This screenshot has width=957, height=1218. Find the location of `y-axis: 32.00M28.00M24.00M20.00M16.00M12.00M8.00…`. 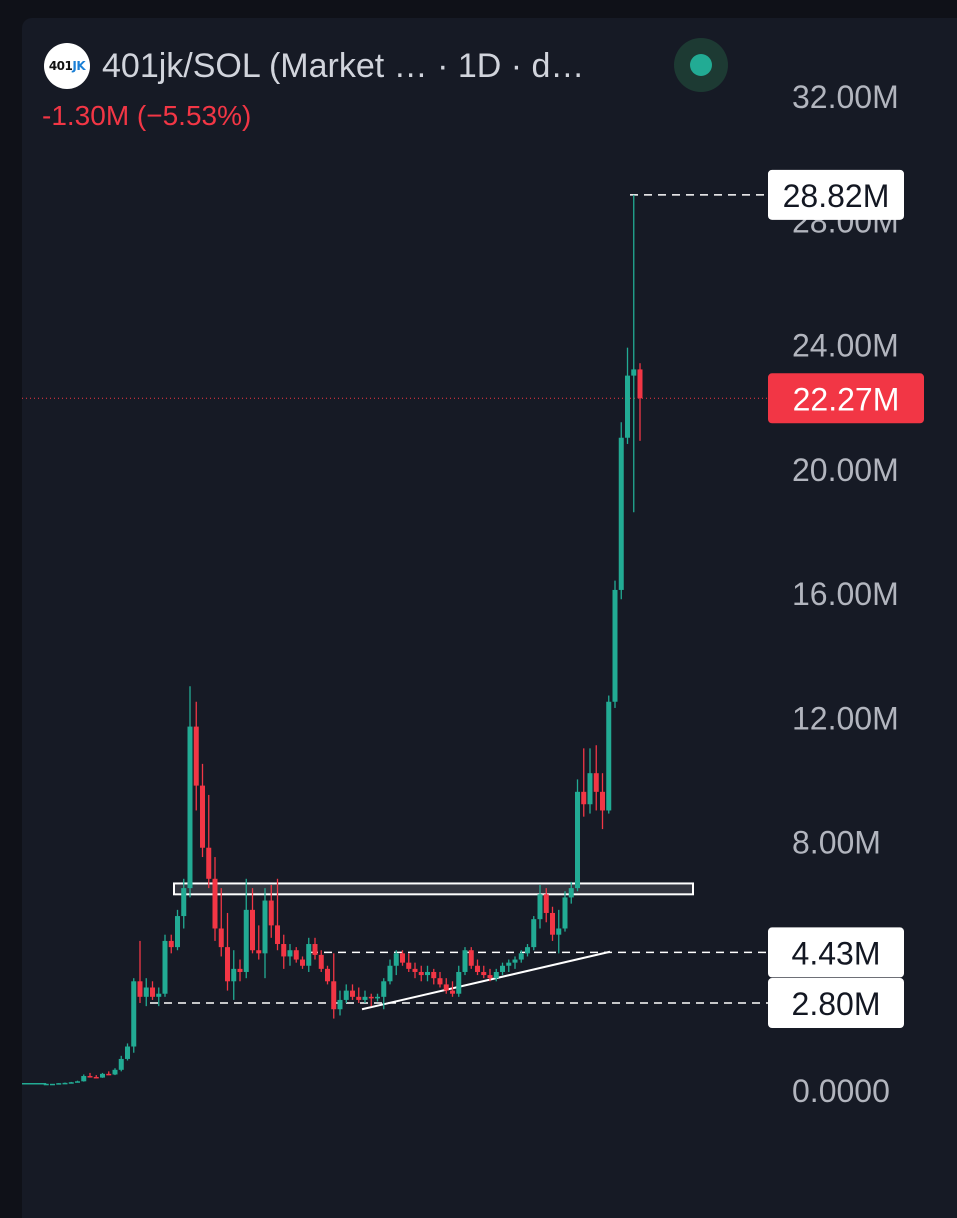

y-axis: 32.00M28.00M24.00M20.00M16.00M12.00M8.00… is located at coordinates (845, 594).